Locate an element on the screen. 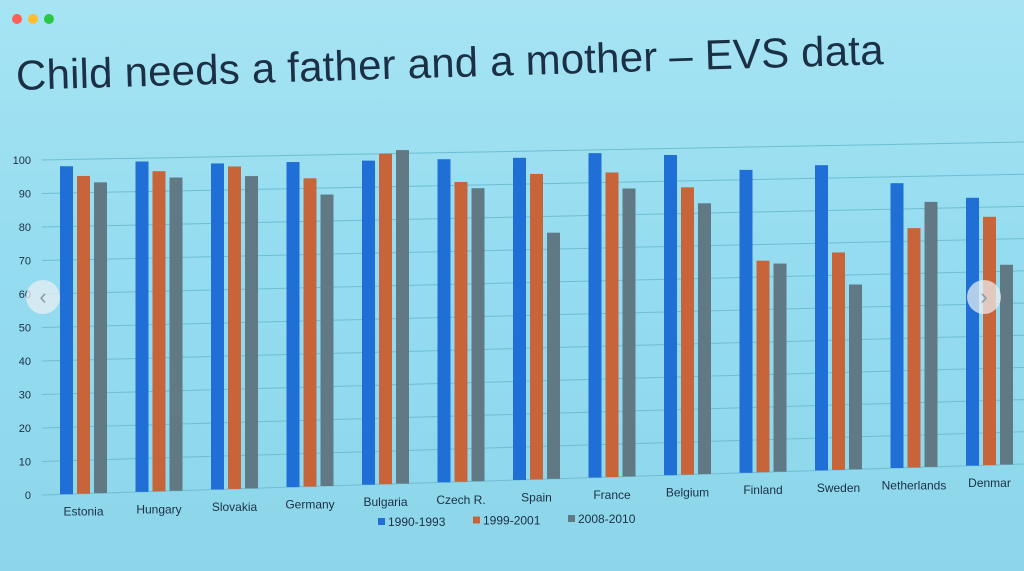  legend-label: 2008-2010 is located at coordinates (607, 519).